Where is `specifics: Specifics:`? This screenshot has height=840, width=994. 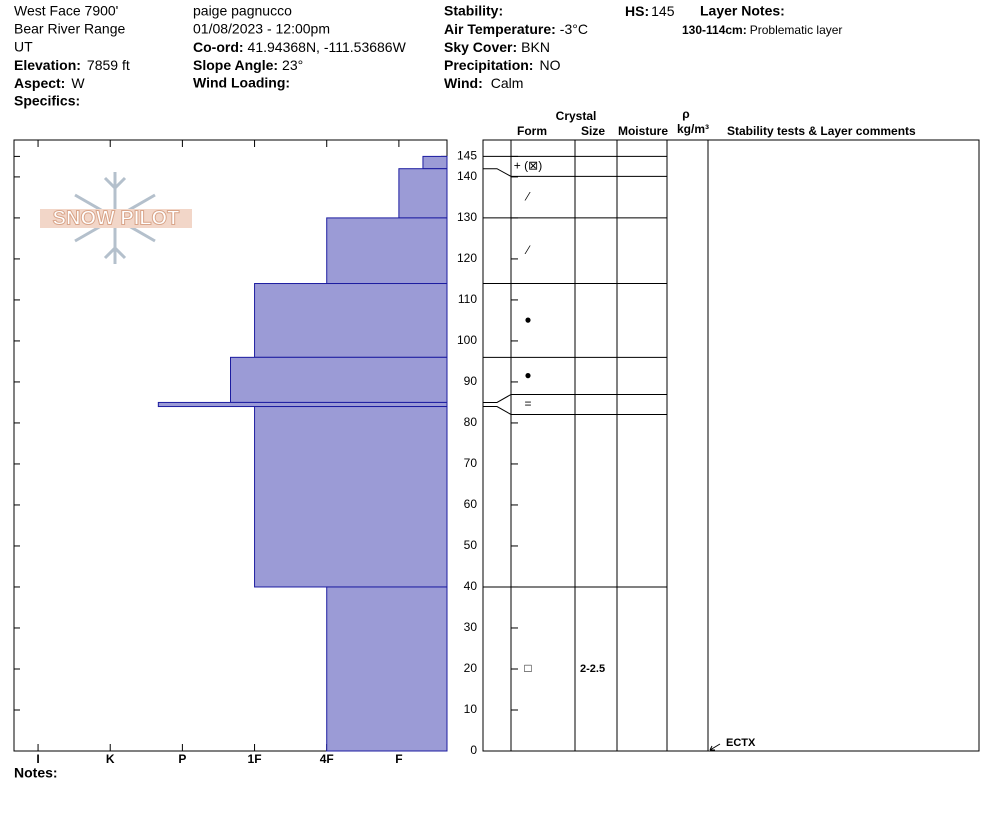 specifics: Specifics: is located at coordinates (47, 101).